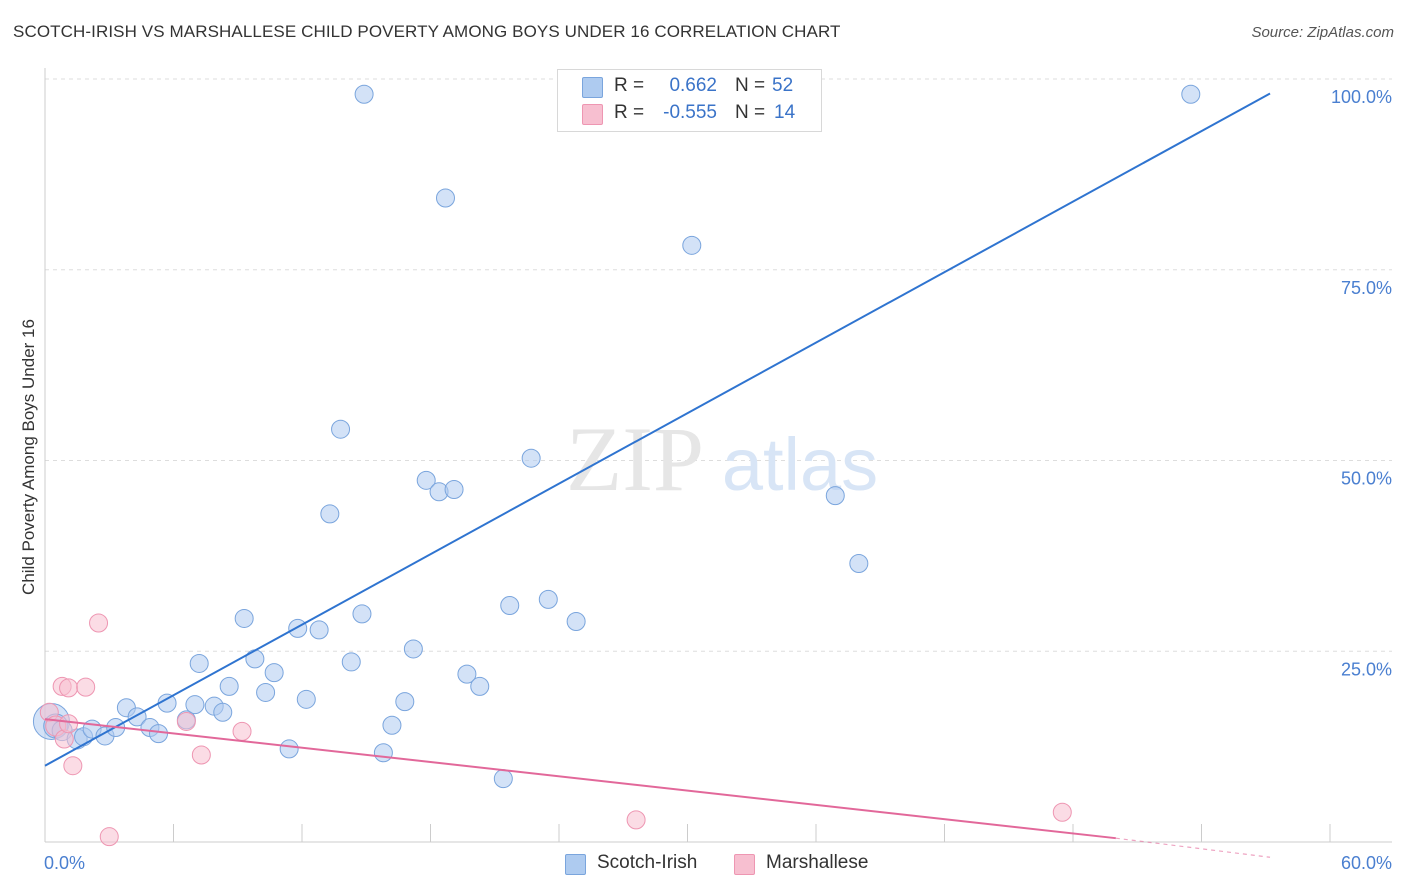 This screenshot has width=1406, height=892. What do you see at coordinates (1366, 863) in the screenshot?
I see `x-tick-label: 60.0%` at bounding box center [1366, 863].